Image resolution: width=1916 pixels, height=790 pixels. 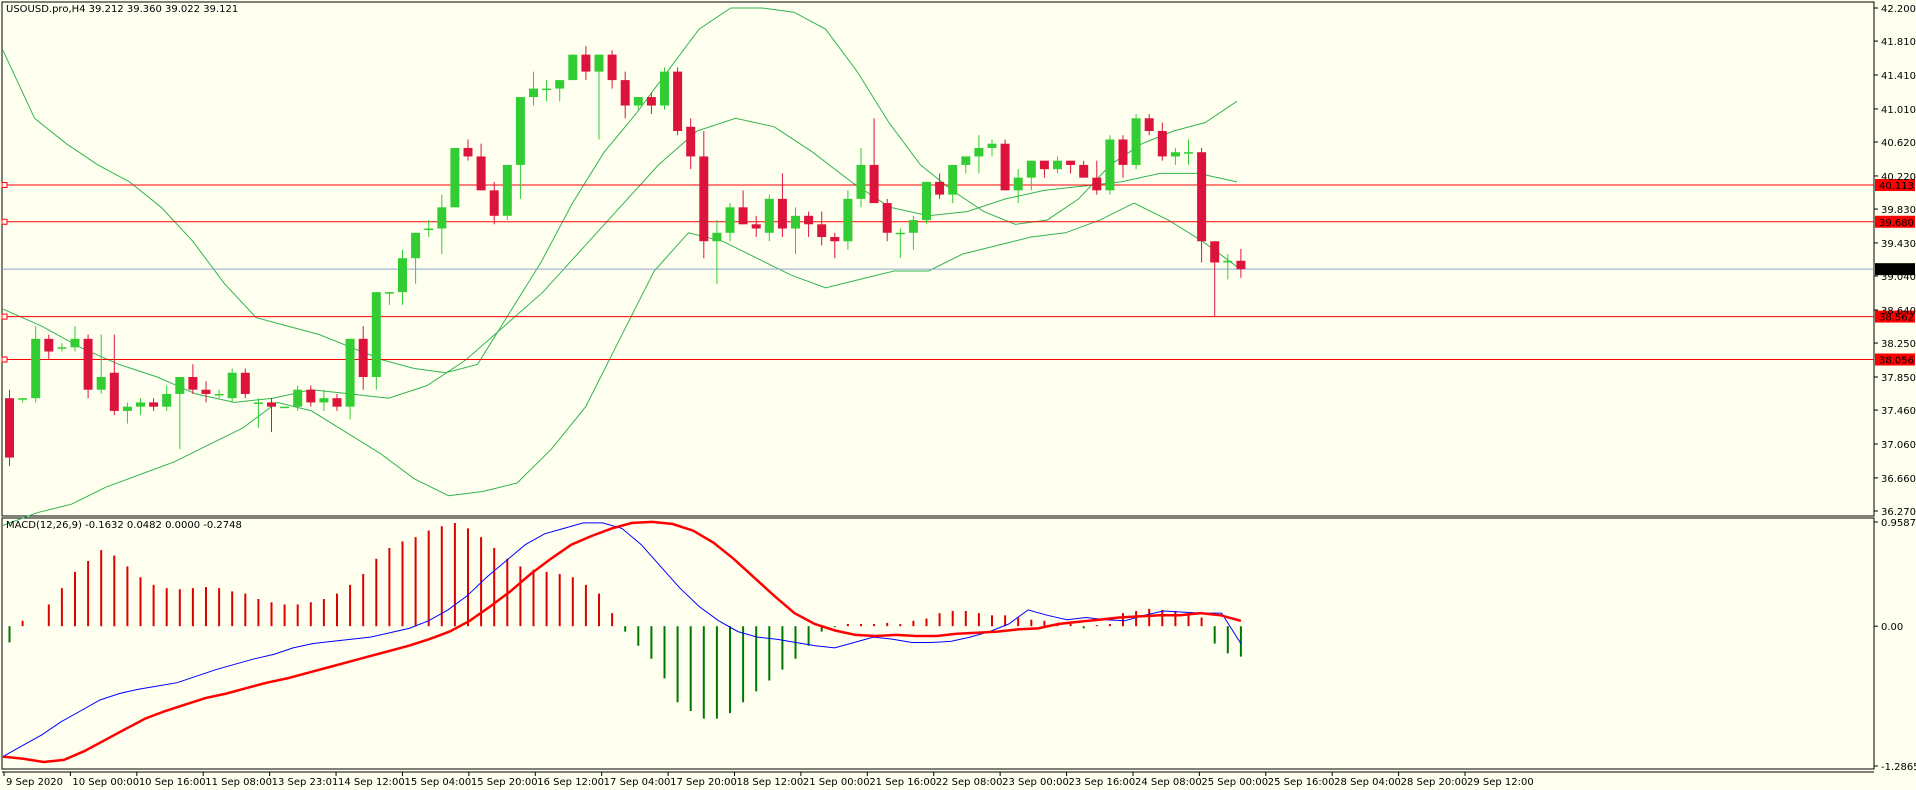 What do you see at coordinates (1168, 782) in the screenshot?
I see `x-tick-label: 24 Sep 08:00` at bounding box center [1168, 782].